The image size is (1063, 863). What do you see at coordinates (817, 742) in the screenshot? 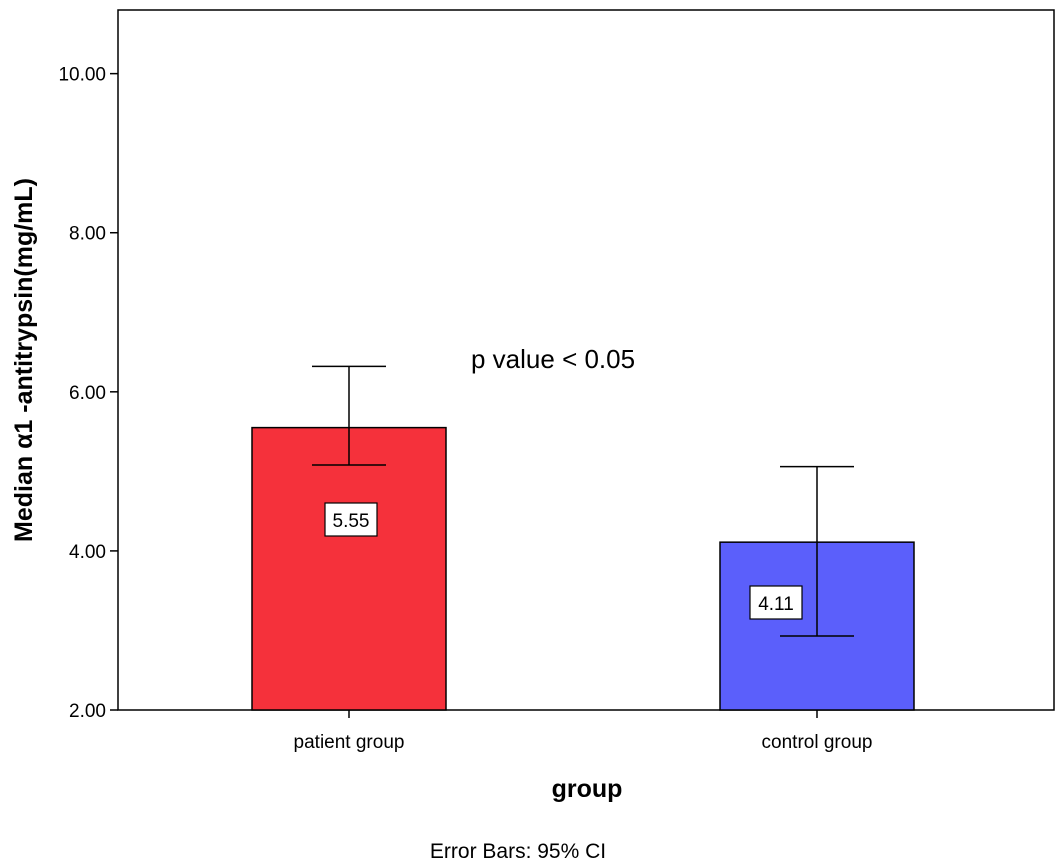
I see `x-tick-label: control group` at bounding box center [817, 742].